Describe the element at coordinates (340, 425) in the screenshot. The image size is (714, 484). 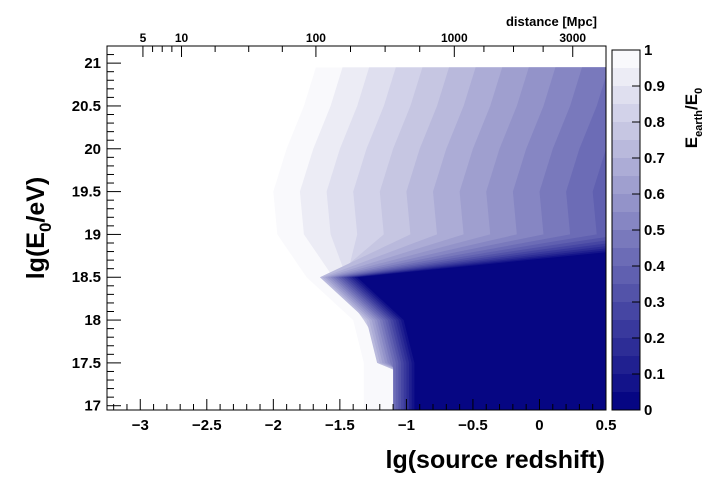
I see `x-tick-label: −1.5` at that location.